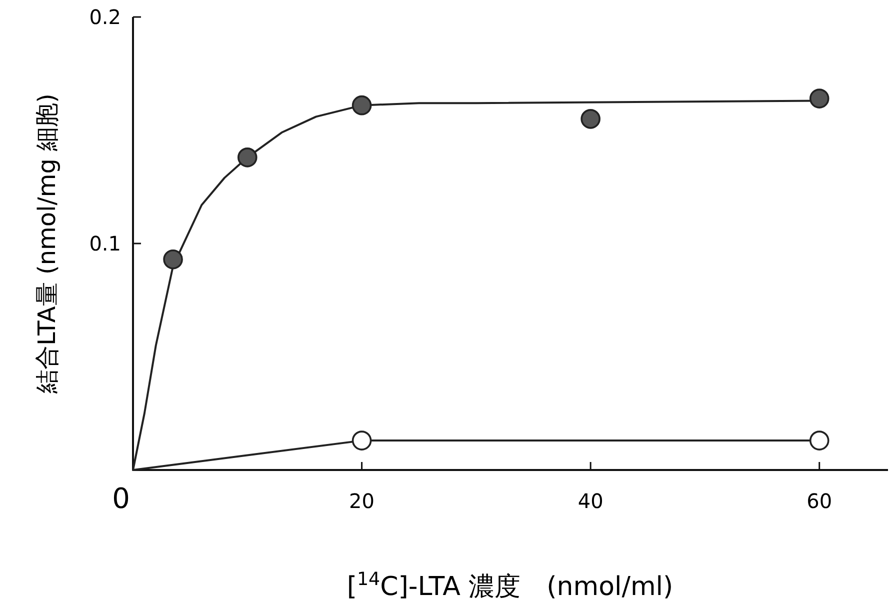 The width and height of the screenshot is (890, 614). Describe the element at coordinates (510, 585) in the screenshot. I see `x-axis-title: [$^{14}$C]-LTA 濃度 (nmol/ml)` at that location.